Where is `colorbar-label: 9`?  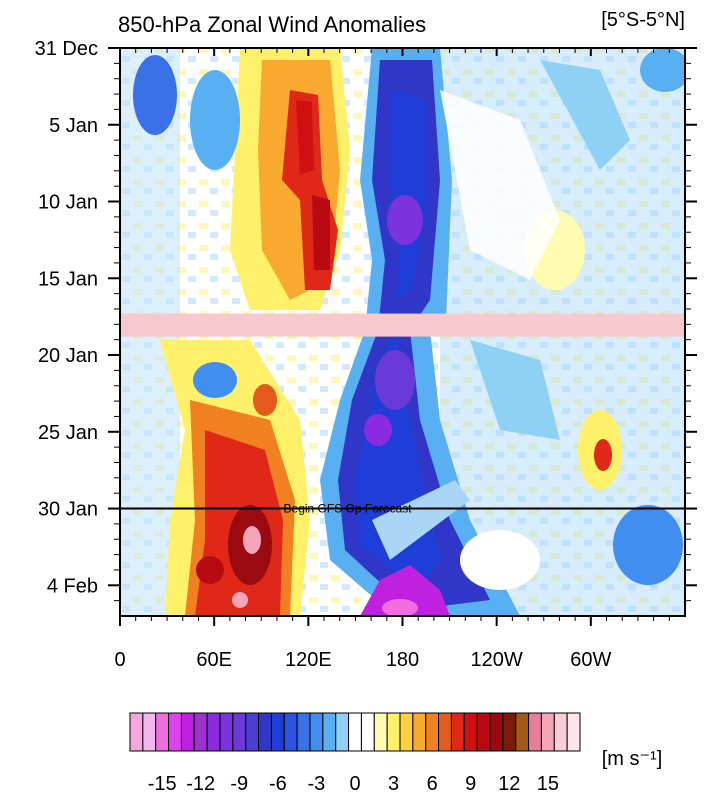 colorbar-label: 9 is located at coordinates (470, 784).